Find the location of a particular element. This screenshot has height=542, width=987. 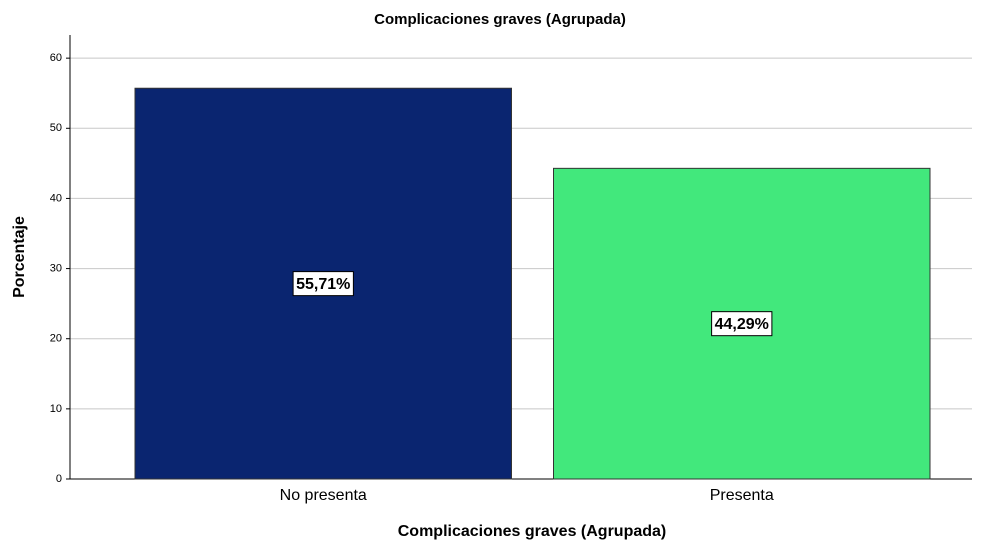

y-tick-label: 10 is located at coordinates (56, 409).